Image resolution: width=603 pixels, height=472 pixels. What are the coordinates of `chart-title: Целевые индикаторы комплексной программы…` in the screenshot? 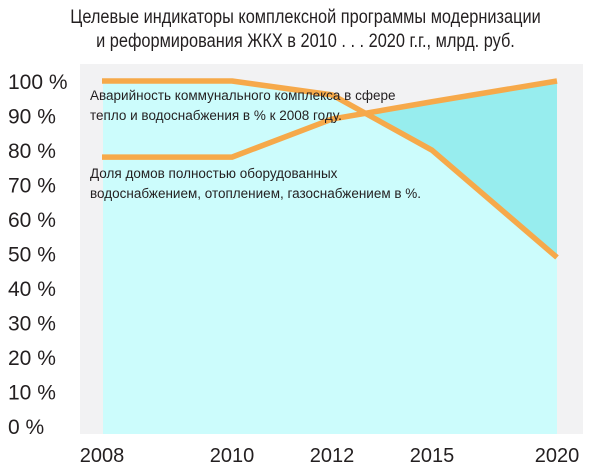 It's located at (305, 30).